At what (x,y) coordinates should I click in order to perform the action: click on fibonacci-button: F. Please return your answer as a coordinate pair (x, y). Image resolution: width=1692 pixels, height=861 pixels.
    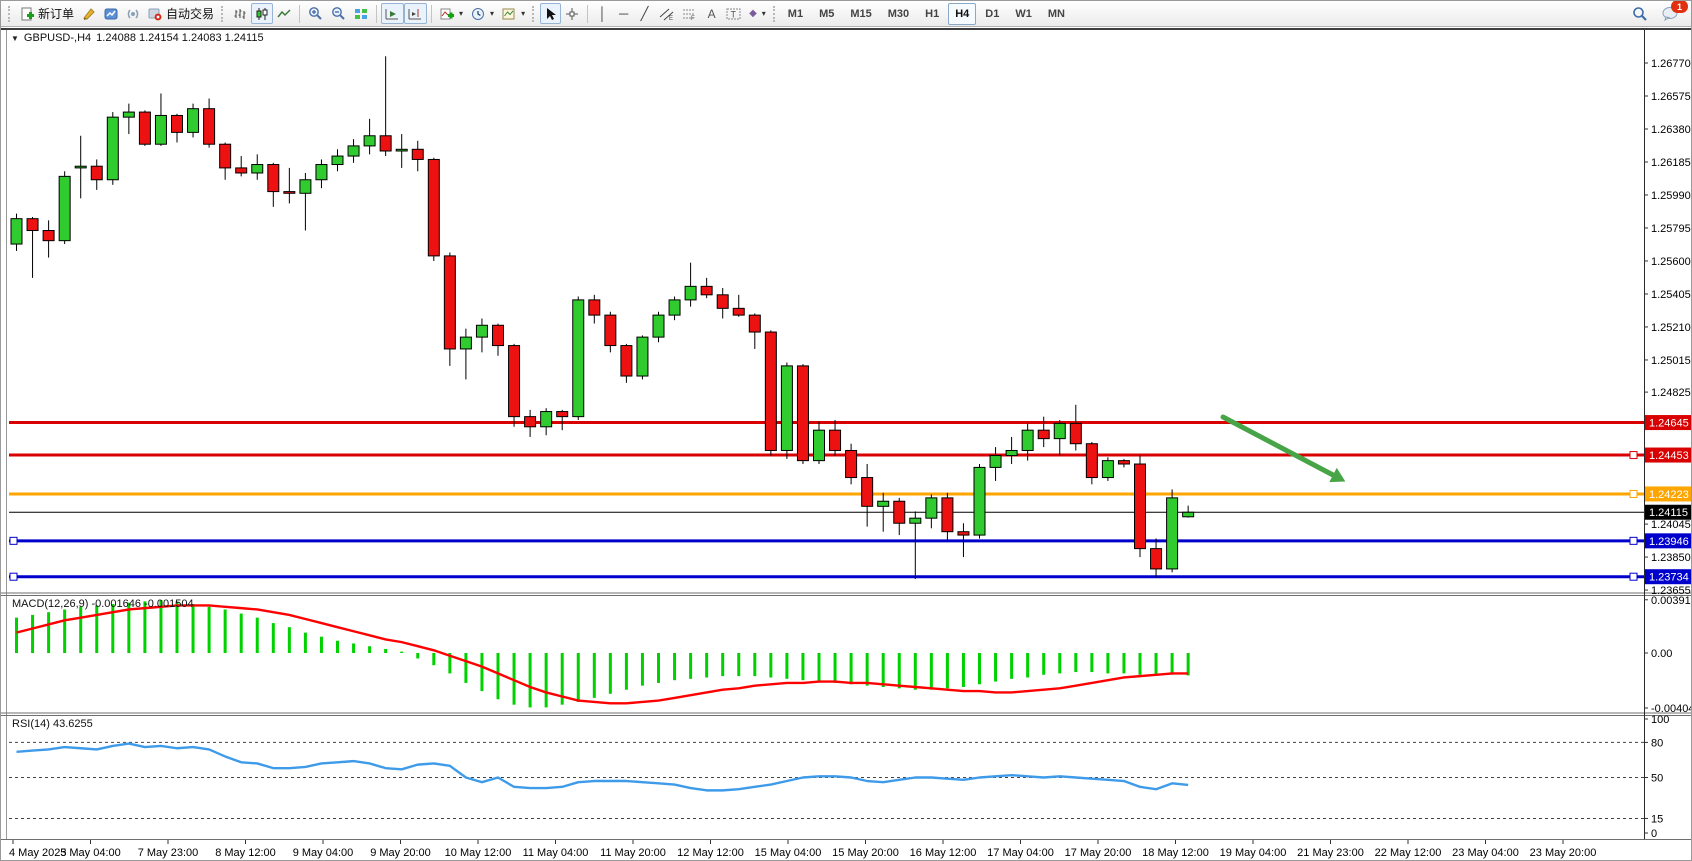
    Looking at the image, I should click on (689, 13).